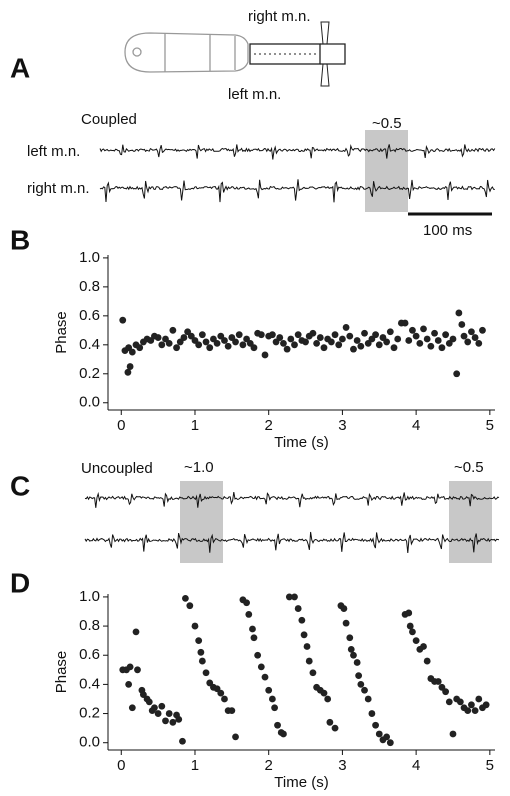  I want to click on y-tick-label: 0.4, so click(89, 683).